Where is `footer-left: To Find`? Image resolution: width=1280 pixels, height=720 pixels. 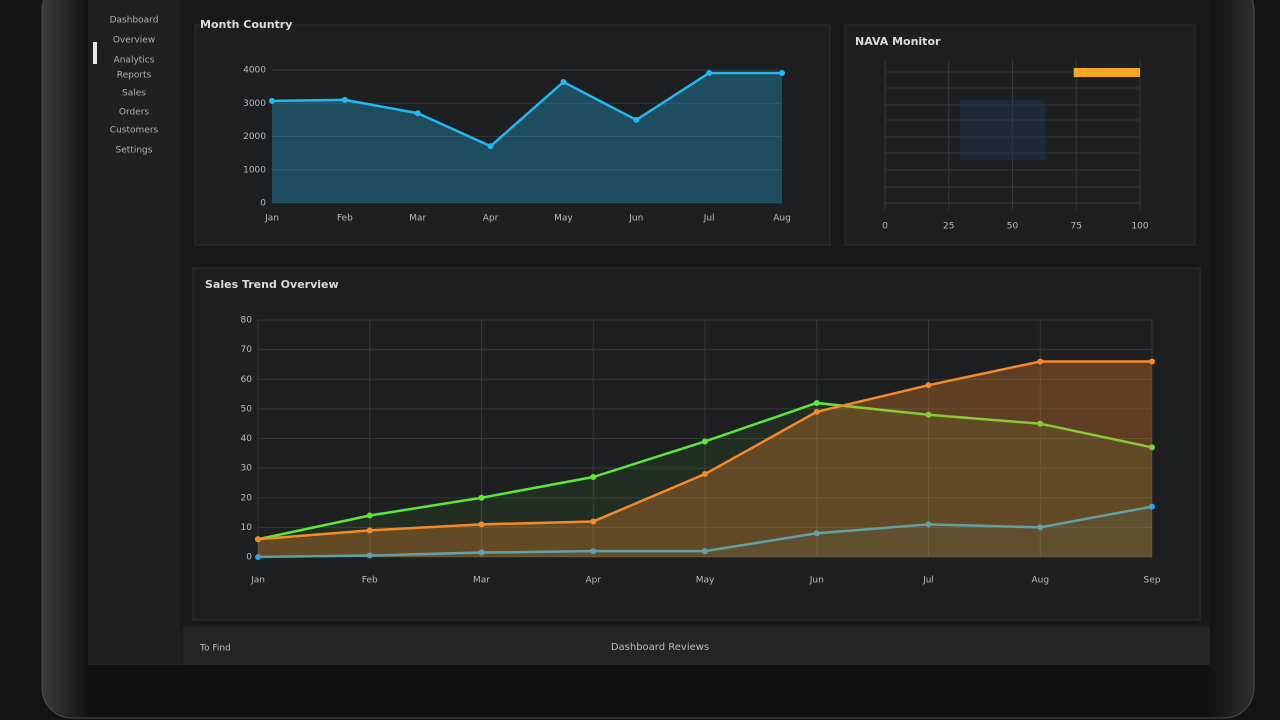
footer-left: To Find is located at coordinates (215, 649).